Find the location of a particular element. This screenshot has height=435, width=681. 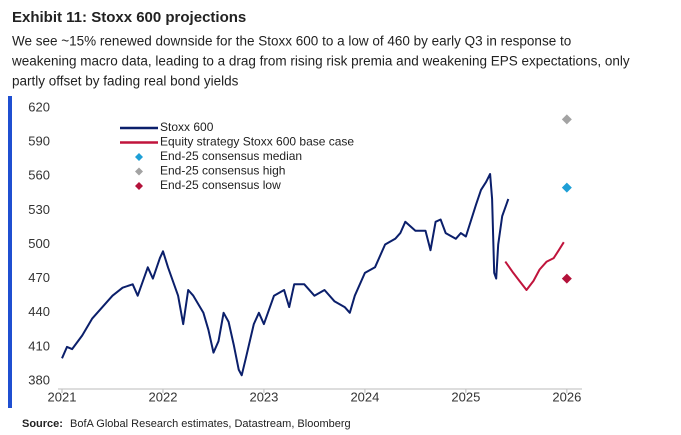

y-tick-label: 410 is located at coordinates (39, 345).